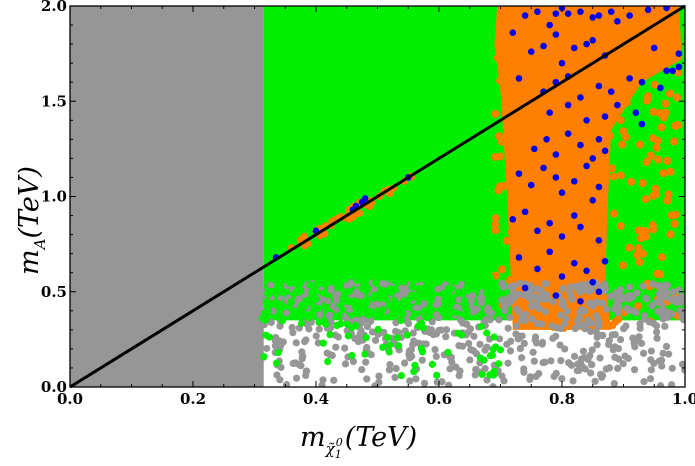 This screenshot has width=695, height=466. Describe the element at coordinates (31, 220) in the screenshot. I see `y-axis-label: mA(TeV)` at that location.